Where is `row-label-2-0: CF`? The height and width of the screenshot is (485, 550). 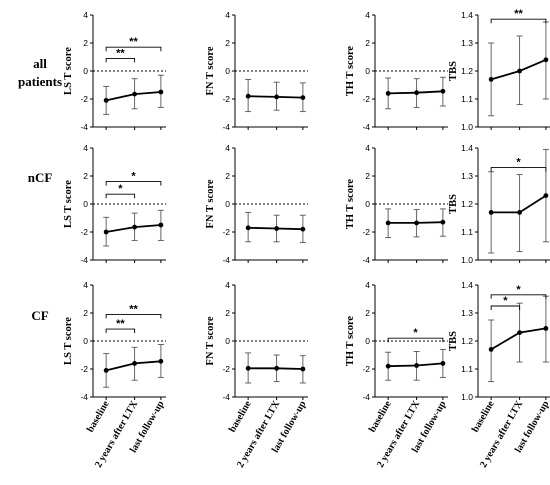
row-label-2-0: CF is located at coordinates (39, 315).